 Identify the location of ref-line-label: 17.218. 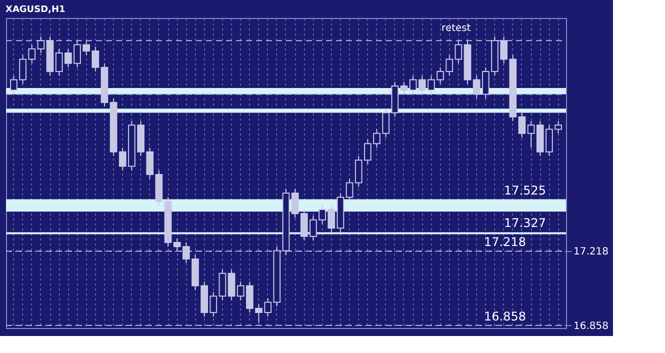
(591, 252).